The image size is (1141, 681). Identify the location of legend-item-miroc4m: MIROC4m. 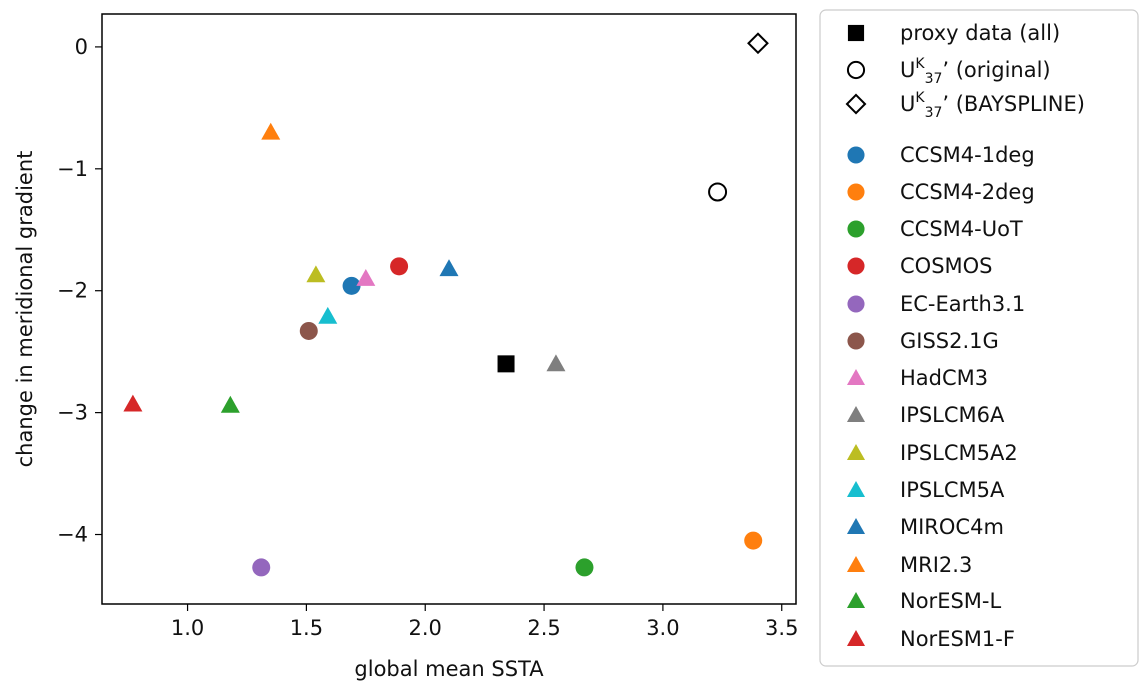
(925, 527).